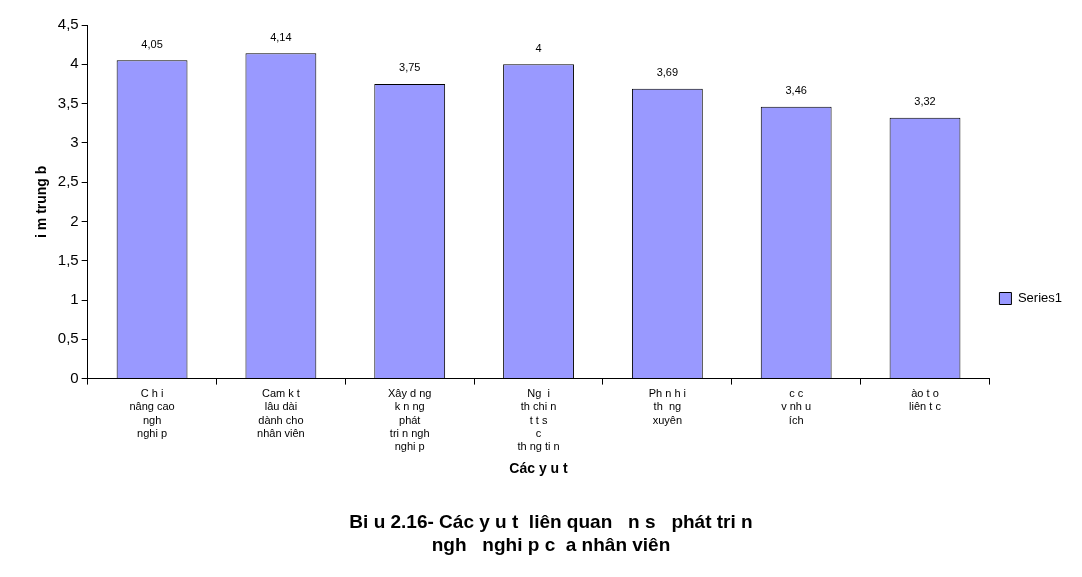  What do you see at coordinates (667, 406) in the screenshot?
I see `x-tick-label: Ph n h i th ng xuyên` at bounding box center [667, 406].